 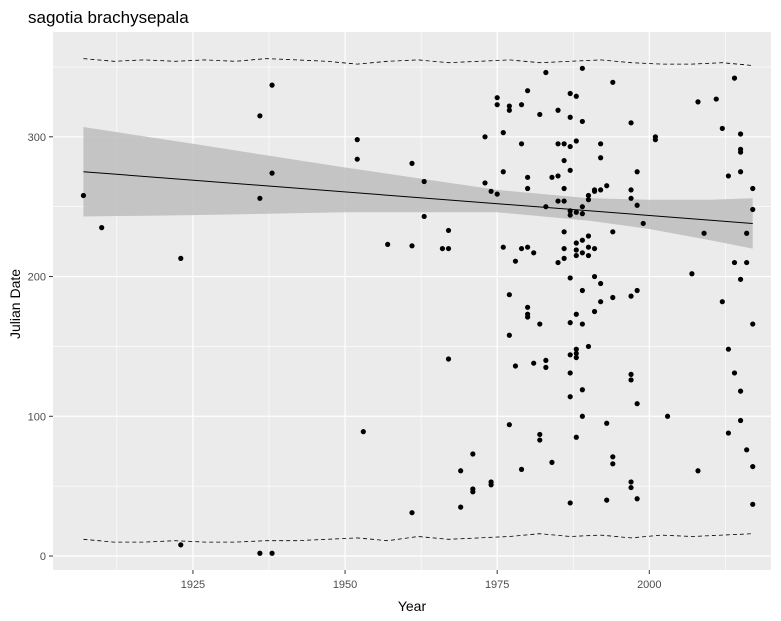 What do you see at coordinates (649, 585) in the screenshot?
I see `x-tick-label: 2000` at bounding box center [649, 585].